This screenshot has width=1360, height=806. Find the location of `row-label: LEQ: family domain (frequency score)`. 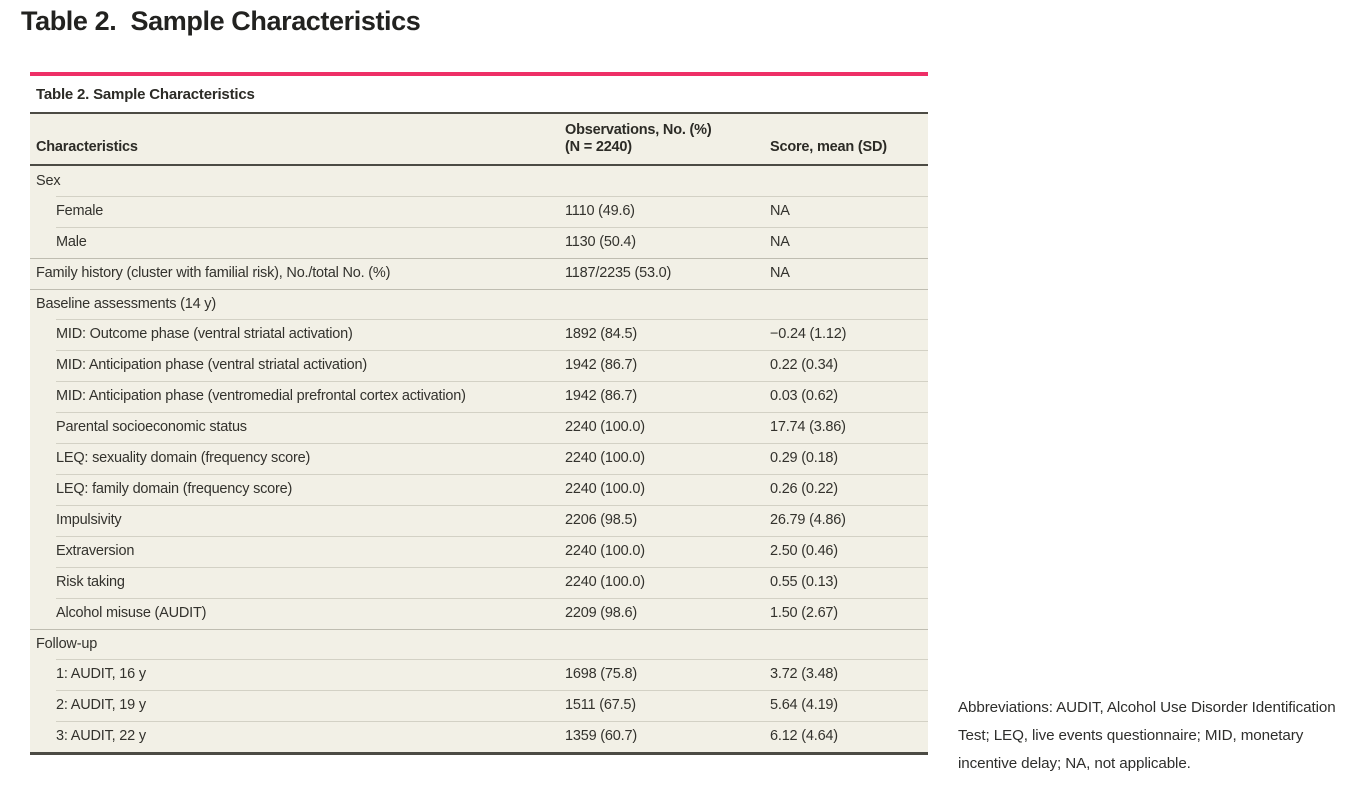

row-label: LEQ: family domain (frequency score) is located at coordinates (174, 489).